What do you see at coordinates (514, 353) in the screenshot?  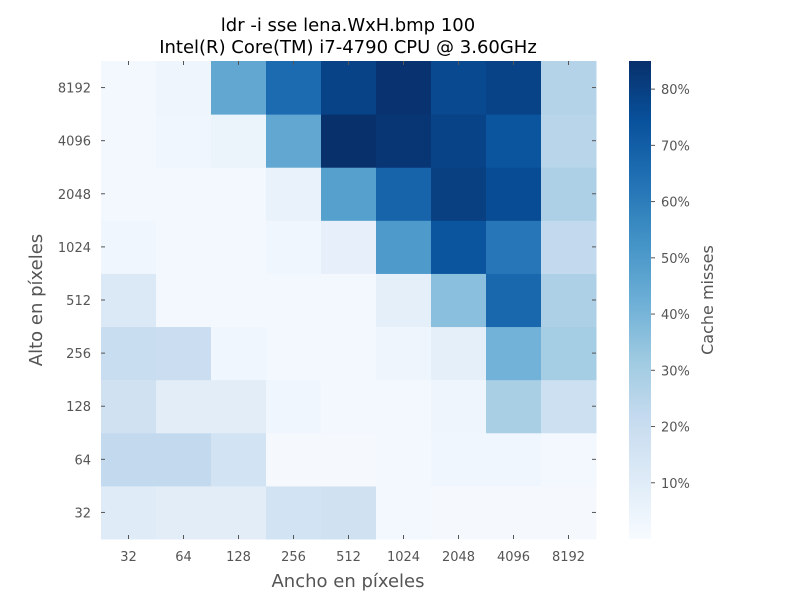 I see `heatmap-cell-4096x256` at bounding box center [514, 353].